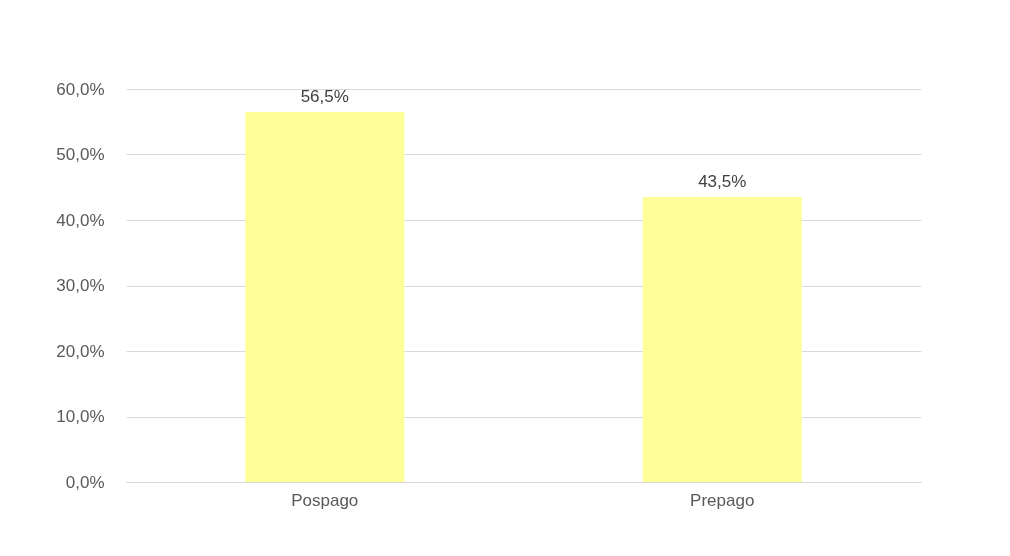  What do you see at coordinates (80, 285) in the screenshot?
I see `y-tick-label: 30,0%` at bounding box center [80, 285].